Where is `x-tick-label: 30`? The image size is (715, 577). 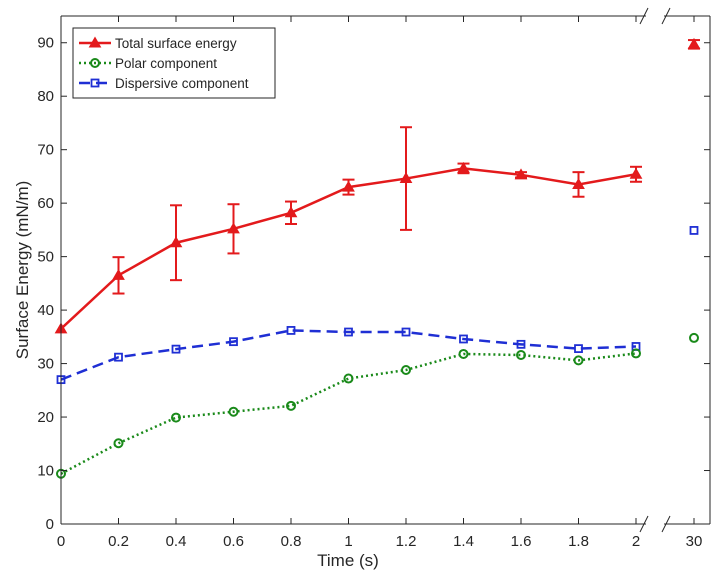 x-tick-label: 30 is located at coordinates (694, 541).